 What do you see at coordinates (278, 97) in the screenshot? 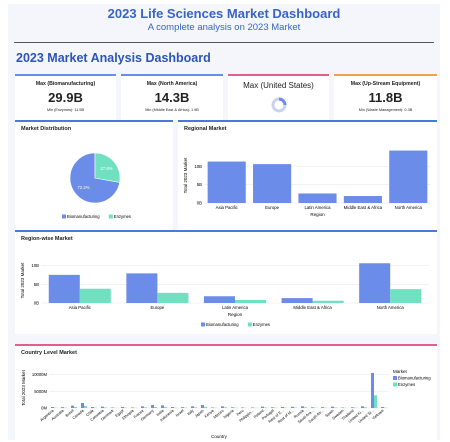
I see `kpi-card-united-states: Max (United States)` at bounding box center [278, 97].